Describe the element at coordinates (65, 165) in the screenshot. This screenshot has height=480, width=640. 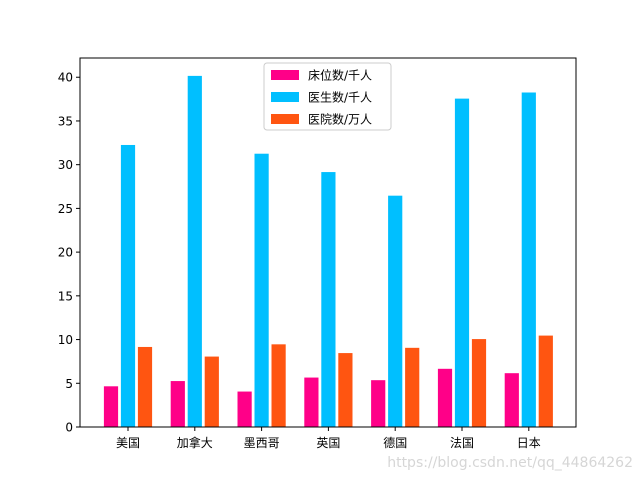
I see `y-tick-label-6: 30` at that location.